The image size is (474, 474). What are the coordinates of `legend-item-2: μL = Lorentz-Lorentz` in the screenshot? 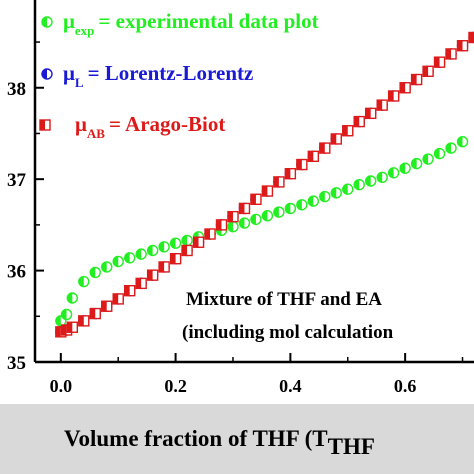 It's located at (147, 75).